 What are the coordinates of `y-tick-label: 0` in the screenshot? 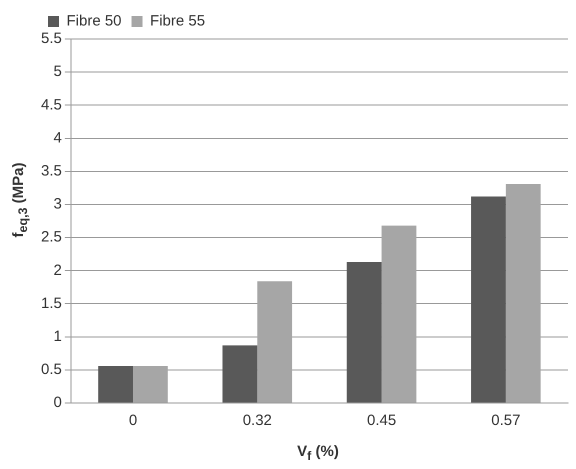 It's located at (58, 403).